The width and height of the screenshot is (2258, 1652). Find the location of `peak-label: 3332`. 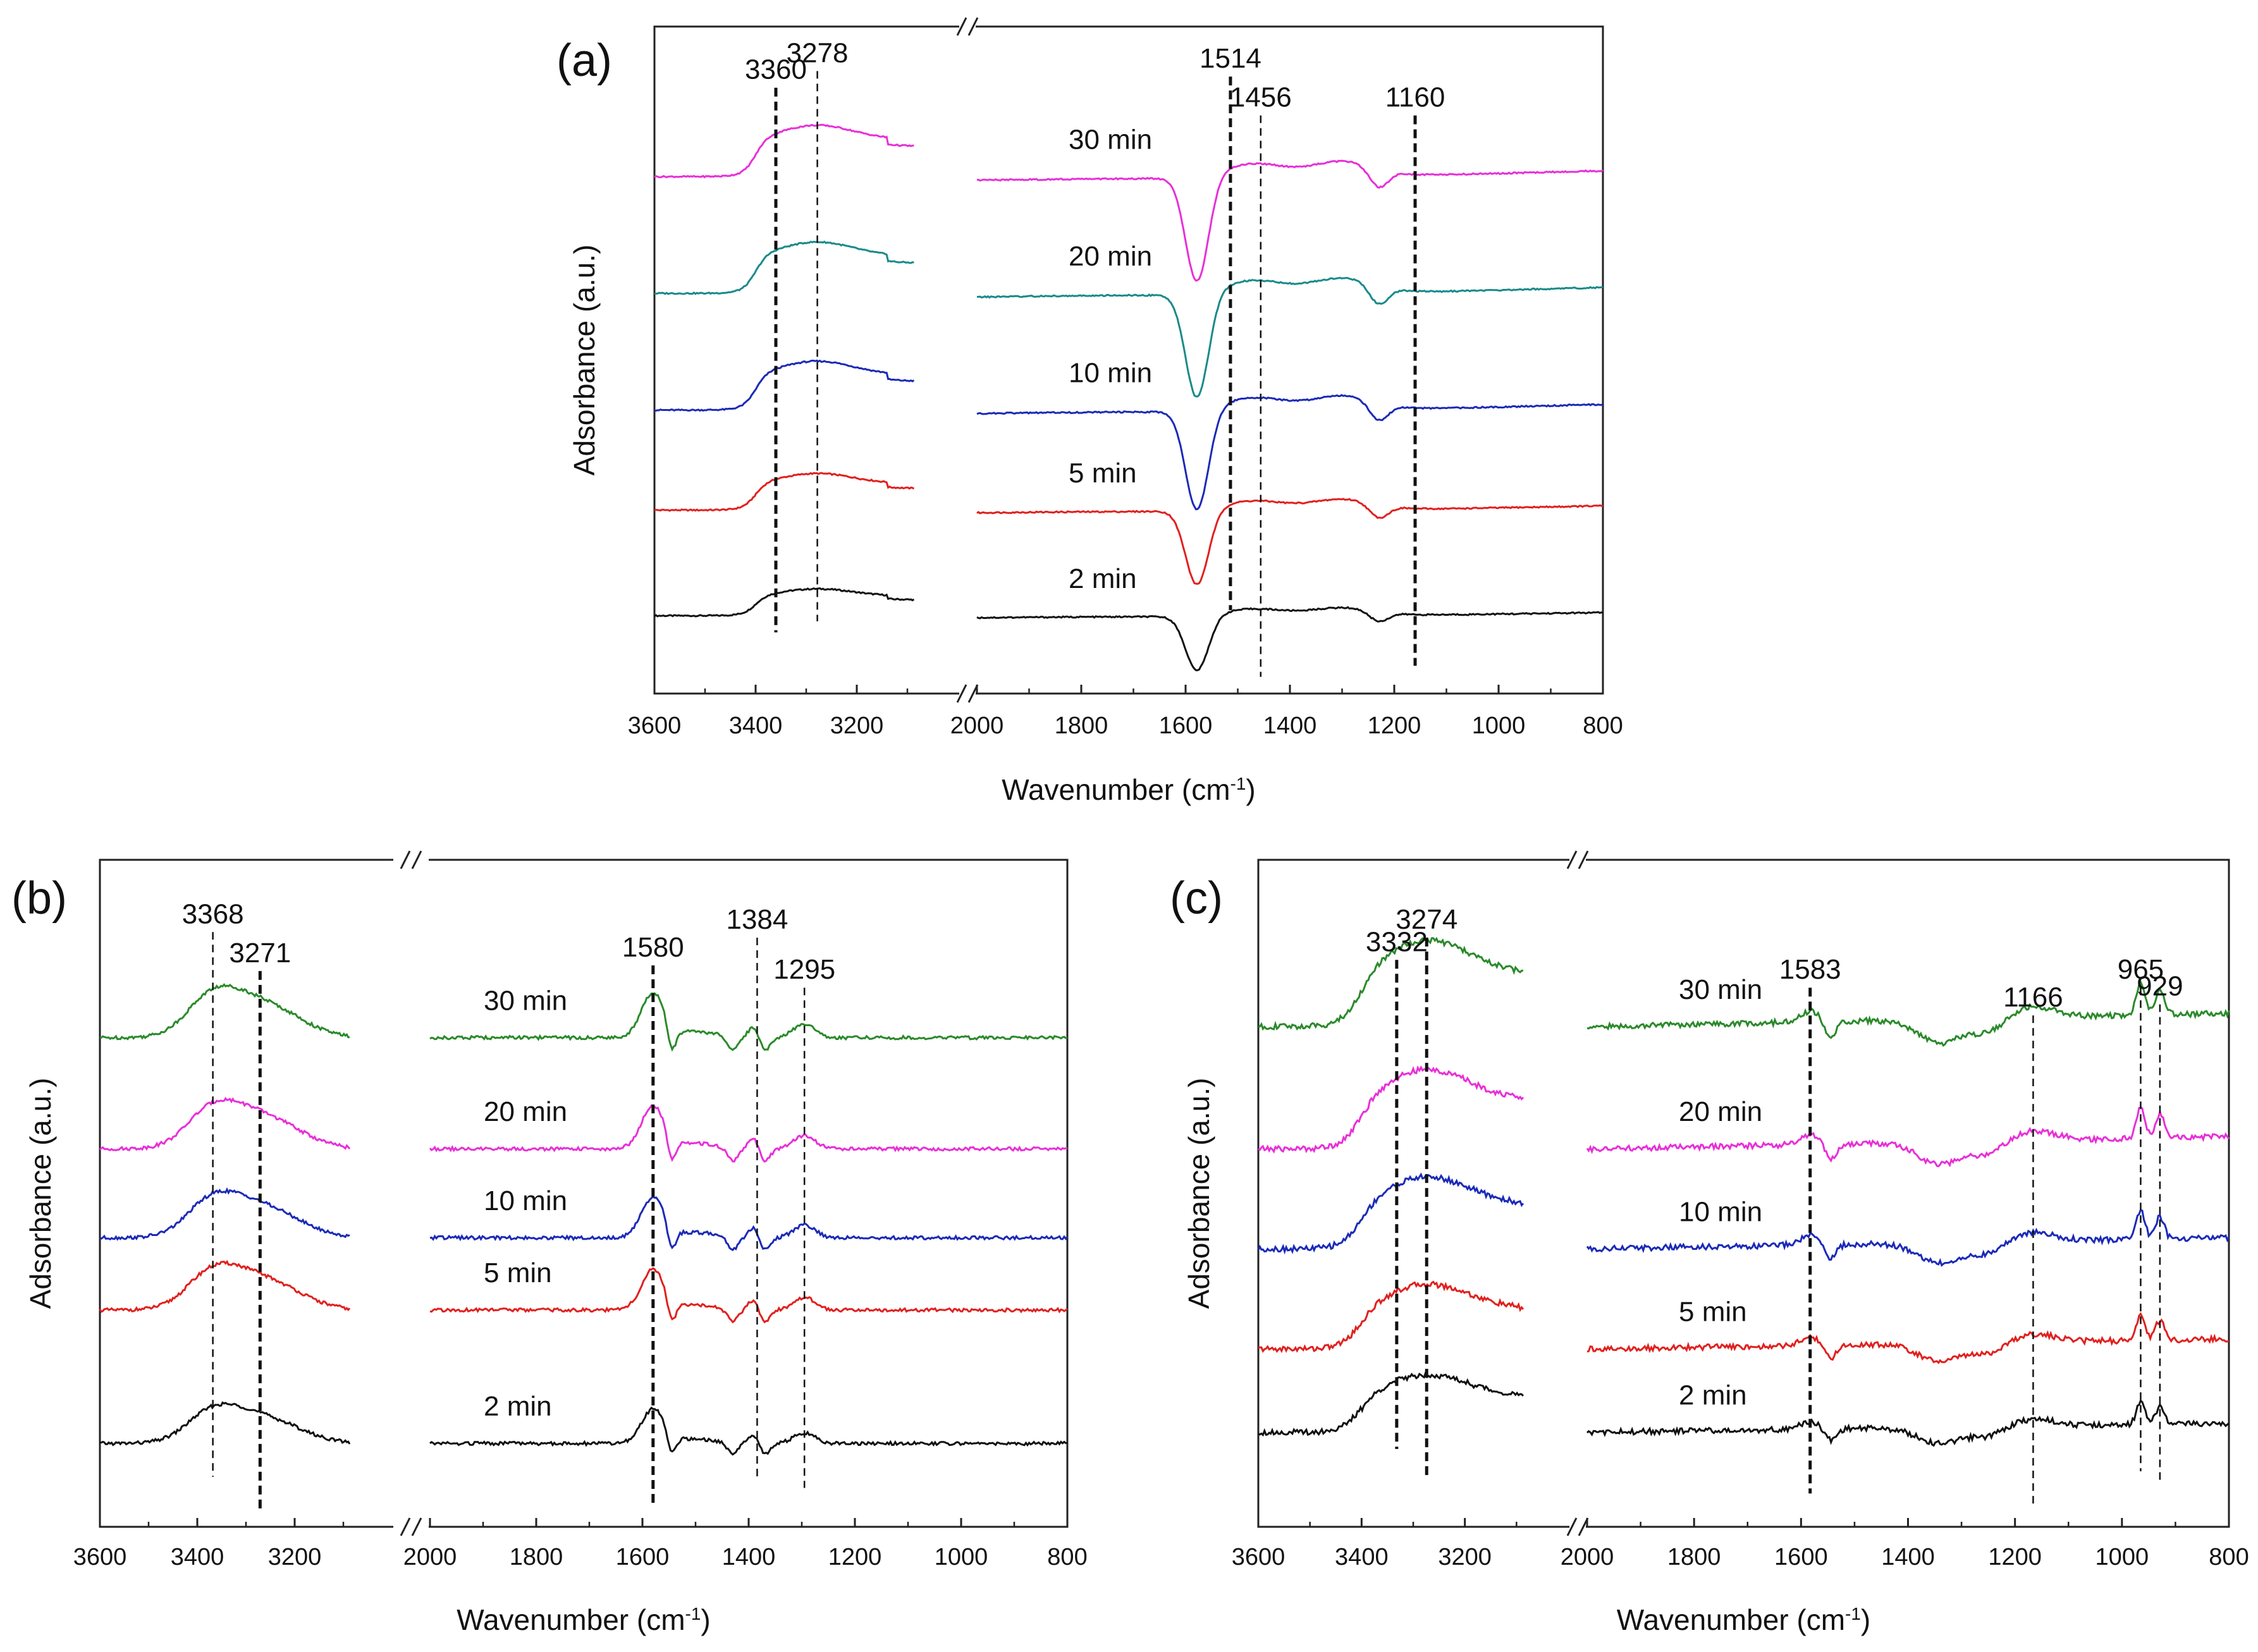

peak-label: 3332 is located at coordinates (1397, 941).